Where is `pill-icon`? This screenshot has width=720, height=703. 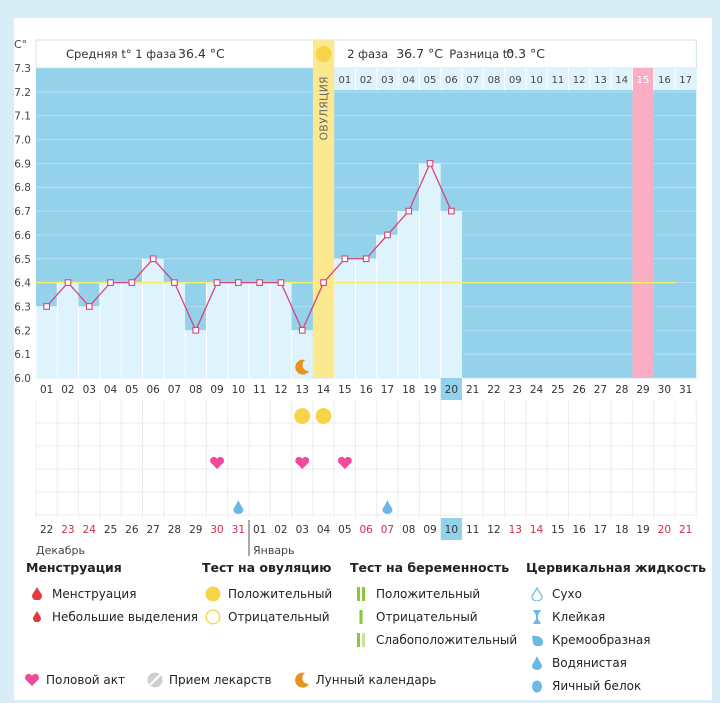 pill-icon is located at coordinates (155, 680).